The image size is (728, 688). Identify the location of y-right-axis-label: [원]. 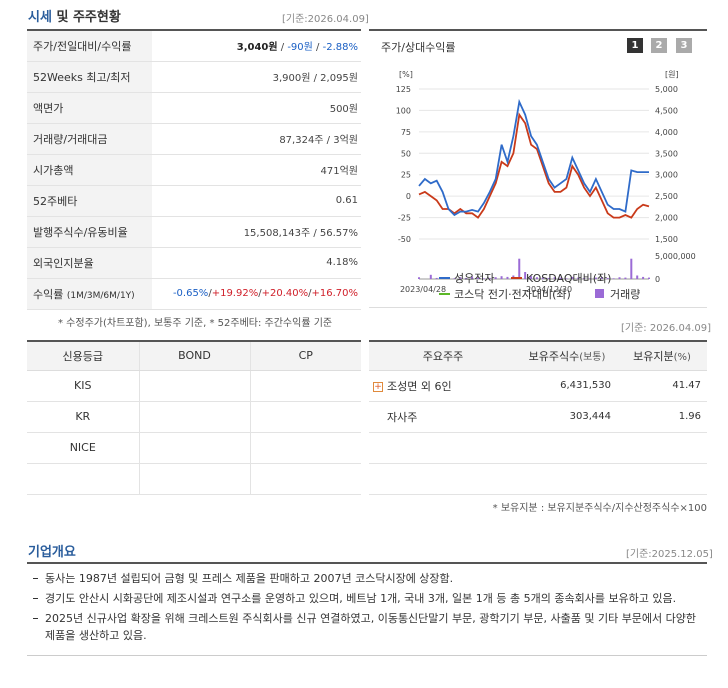
(672, 74).